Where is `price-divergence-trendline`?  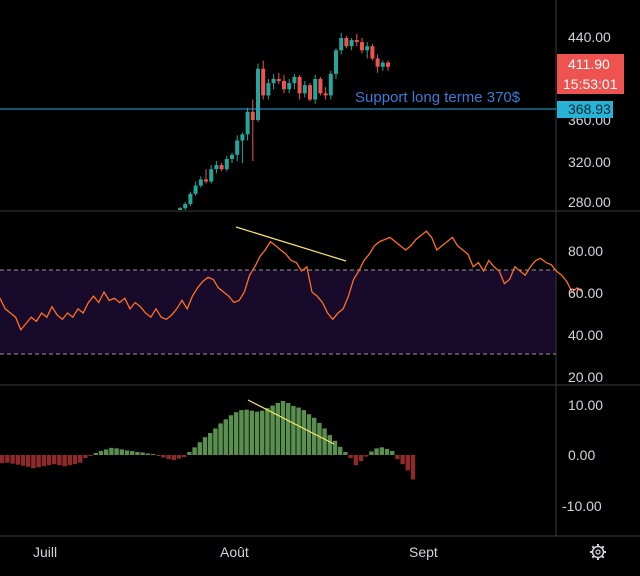 price-divergence-trendline is located at coordinates (291, 244).